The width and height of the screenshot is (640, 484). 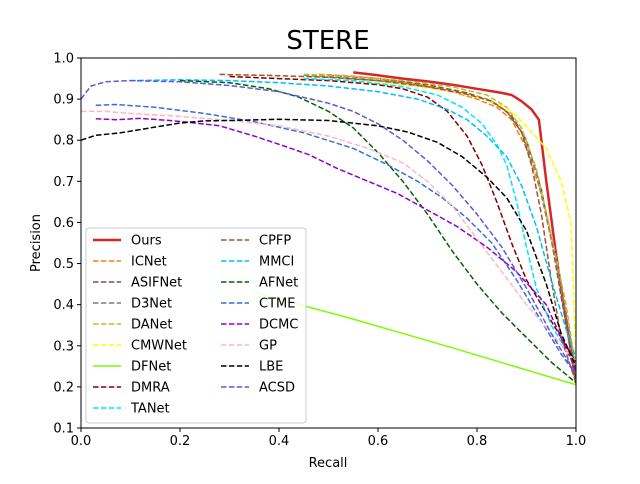 I want to click on legend-label-cpfp: CPFP, so click(x=275, y=241).